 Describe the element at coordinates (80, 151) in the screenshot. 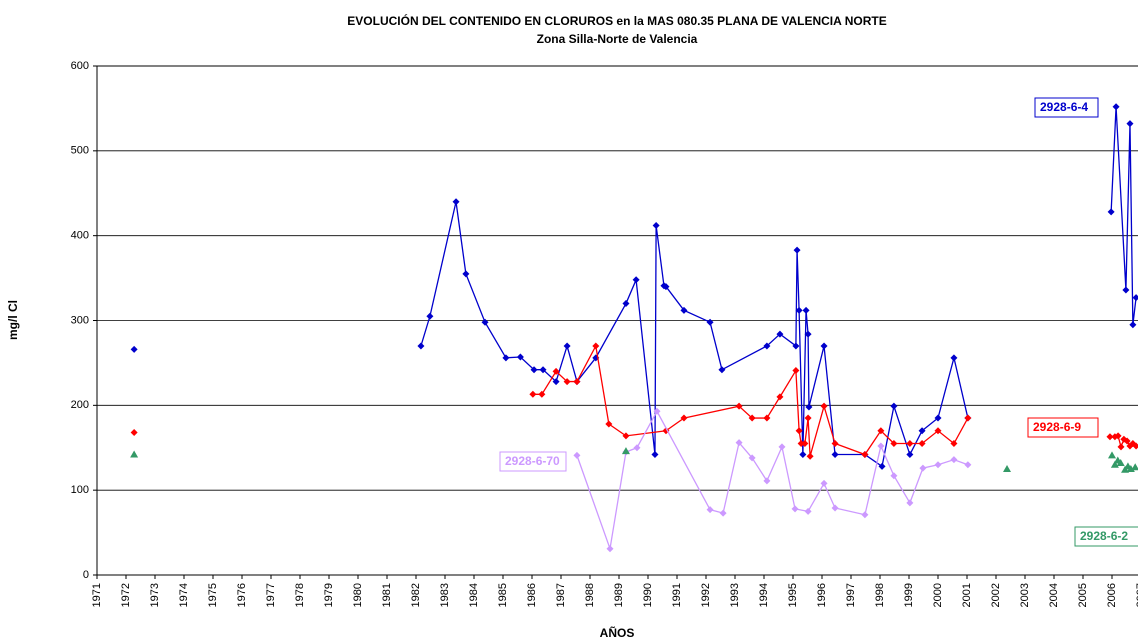

I see `y-tick-label: 500` at that location.